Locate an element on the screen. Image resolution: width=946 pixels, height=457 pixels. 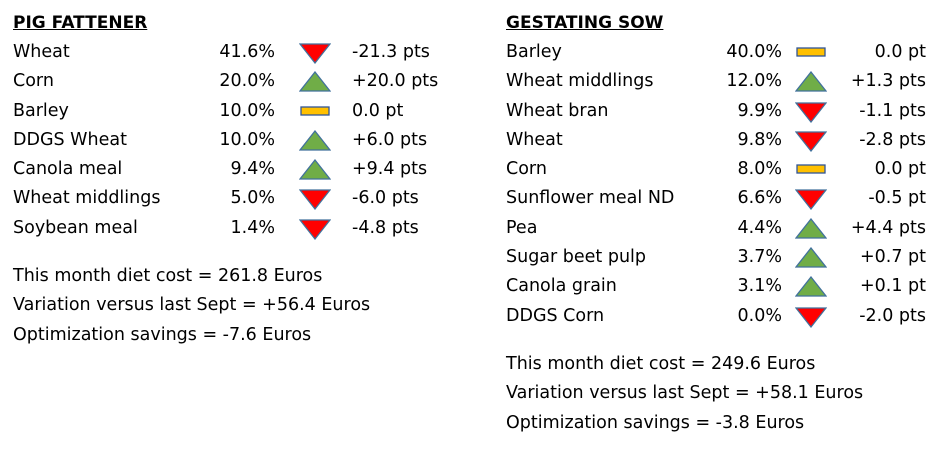
ingredient-change: +0.7 pt is located at coordinates (892, 257).